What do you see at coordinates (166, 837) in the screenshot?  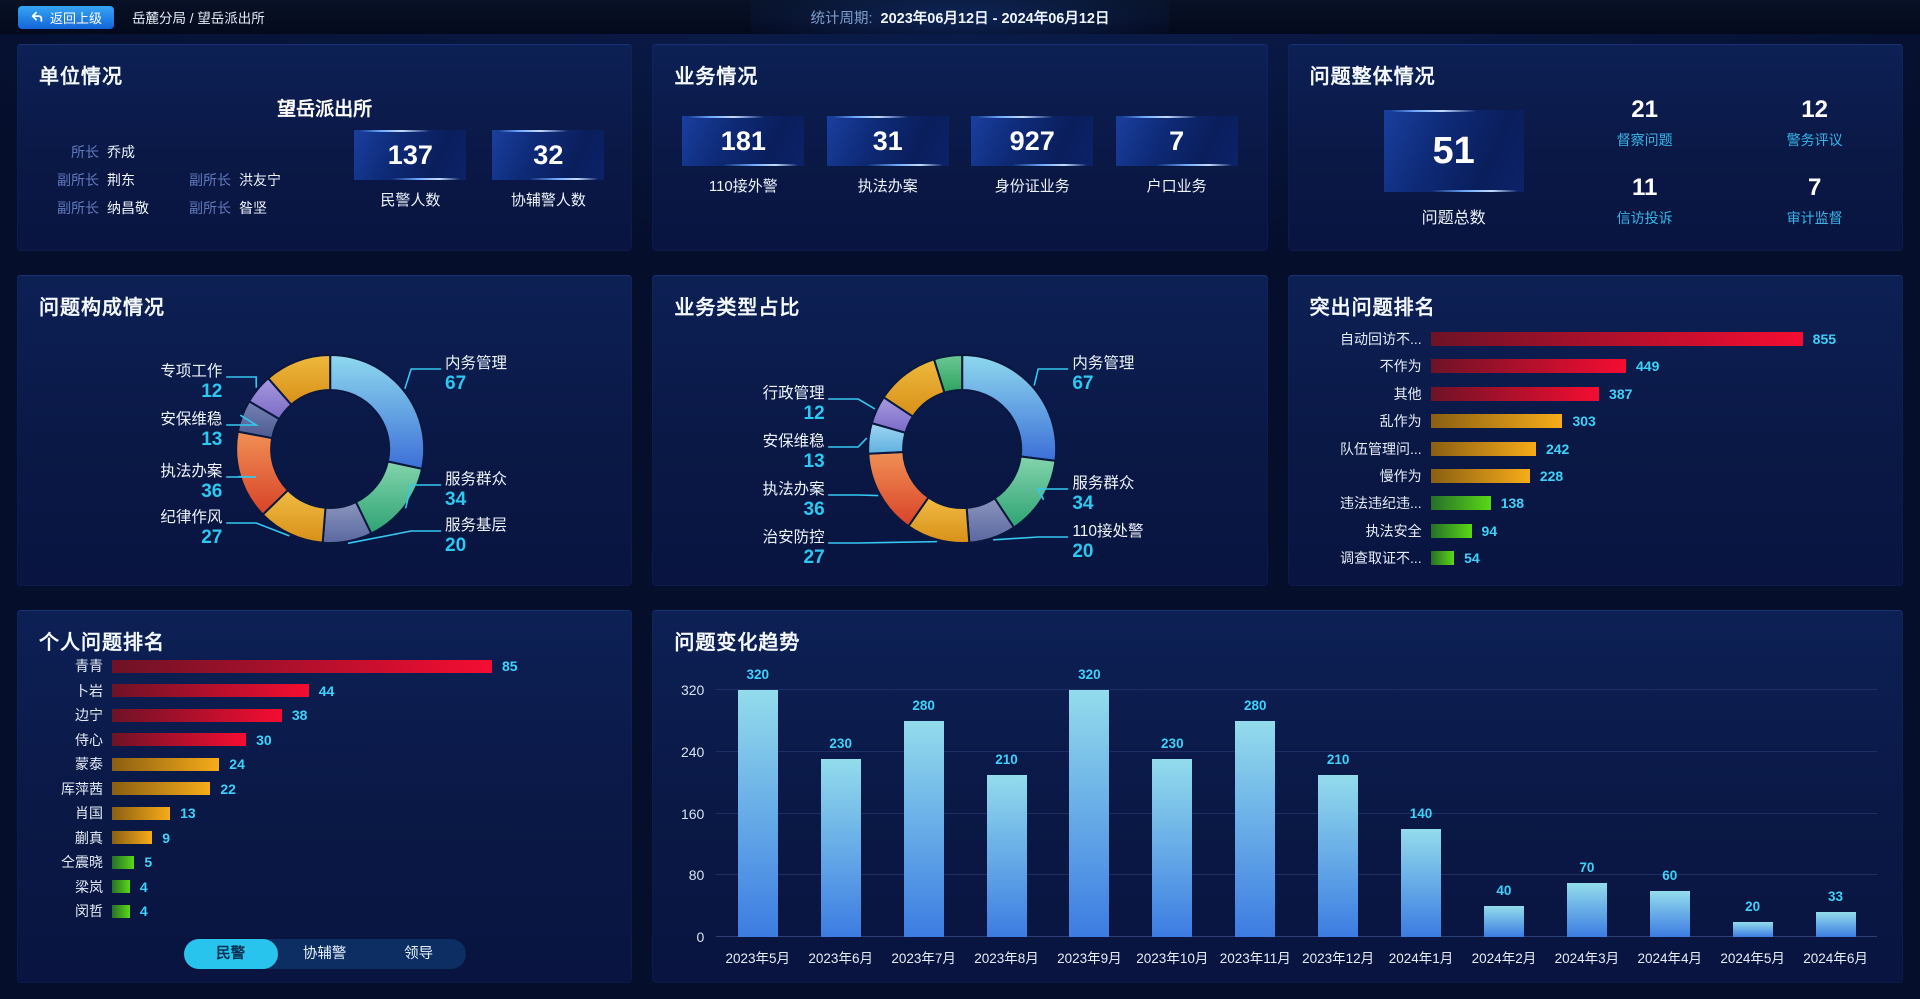 I see `bar-value: 9` at bounding box center [166, 837].